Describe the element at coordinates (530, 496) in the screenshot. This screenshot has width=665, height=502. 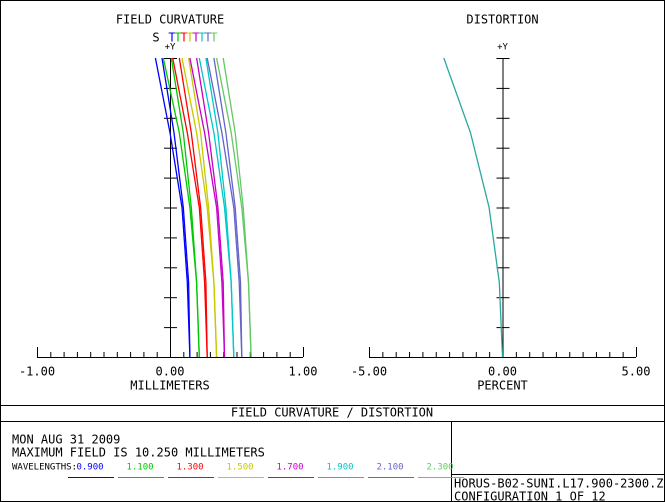
I see `configuration: CONFIGURATION 1 OF 12` at that location.